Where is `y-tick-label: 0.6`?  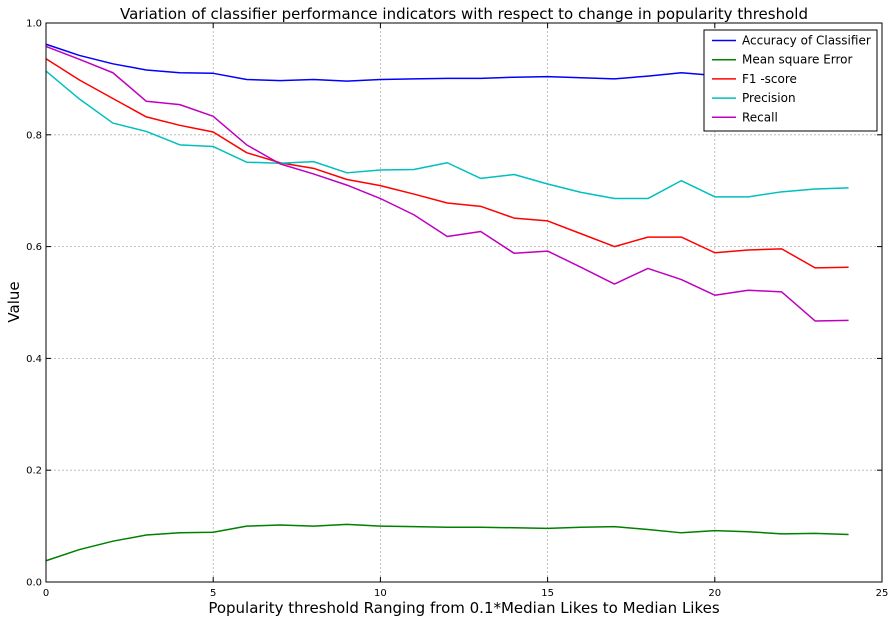
y-tick-label: 0.6 is located at coordinates (34, 247).